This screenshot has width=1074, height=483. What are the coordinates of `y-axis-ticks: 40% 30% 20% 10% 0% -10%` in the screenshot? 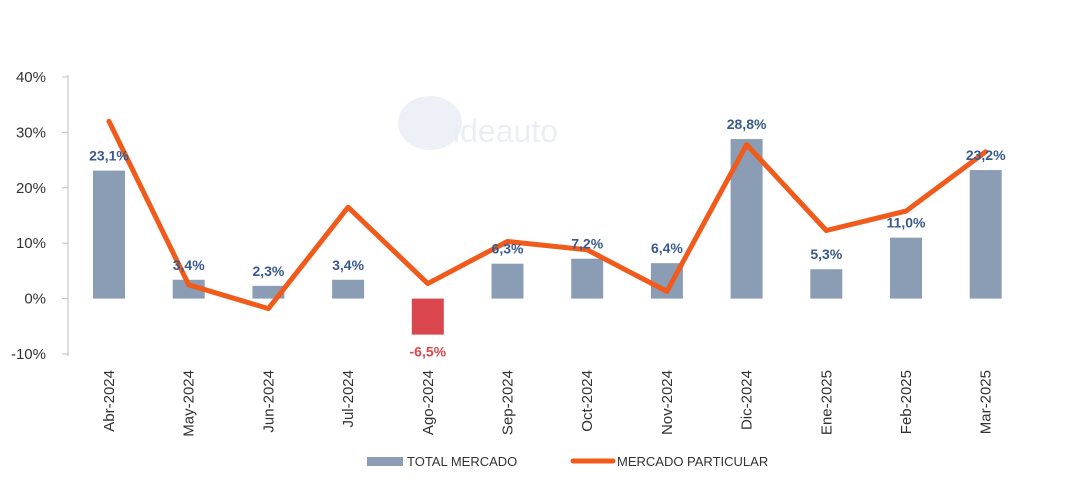 It's located at (39, 216).